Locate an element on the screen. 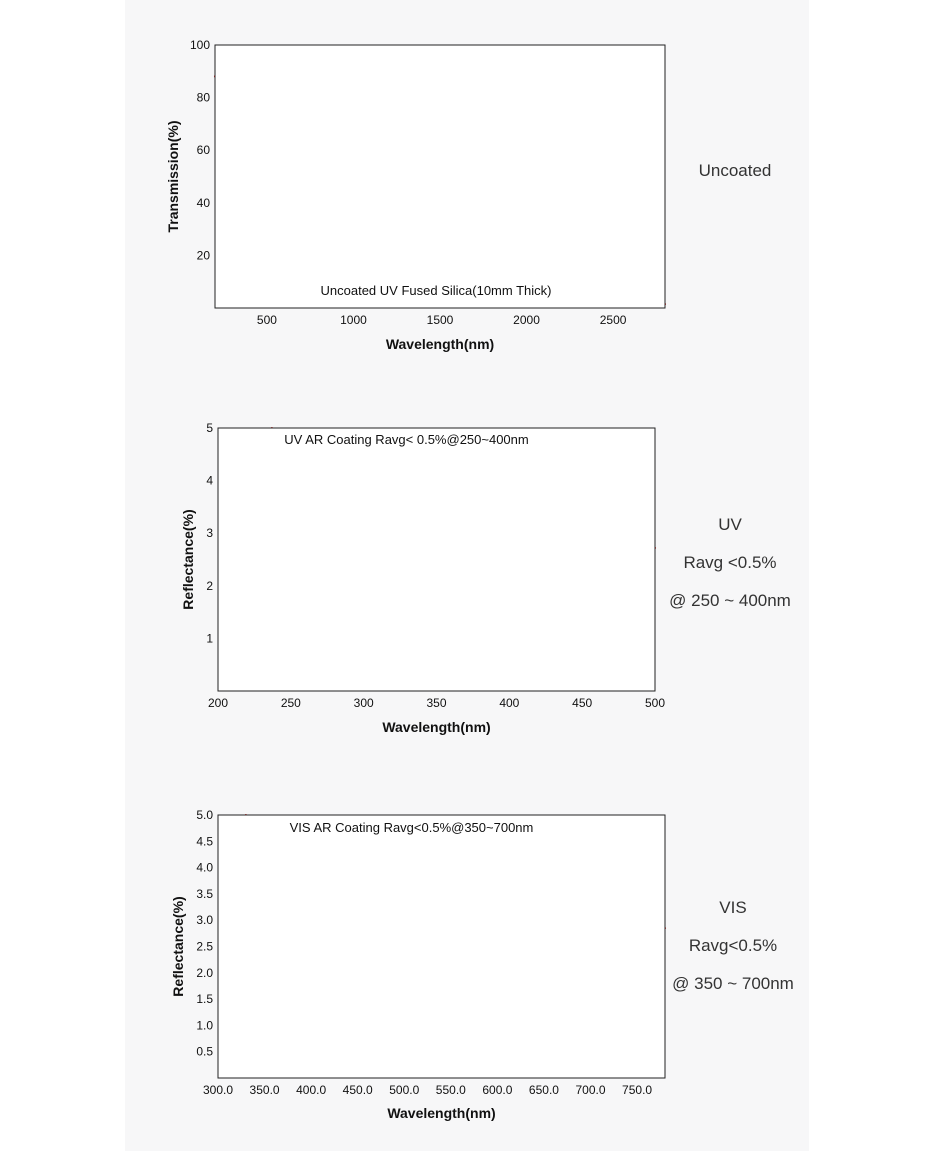 Image resolution: width=934 pixels, height=1151 pixels. side-label: Ravg<0.5% is located at coordinates (733, 945).